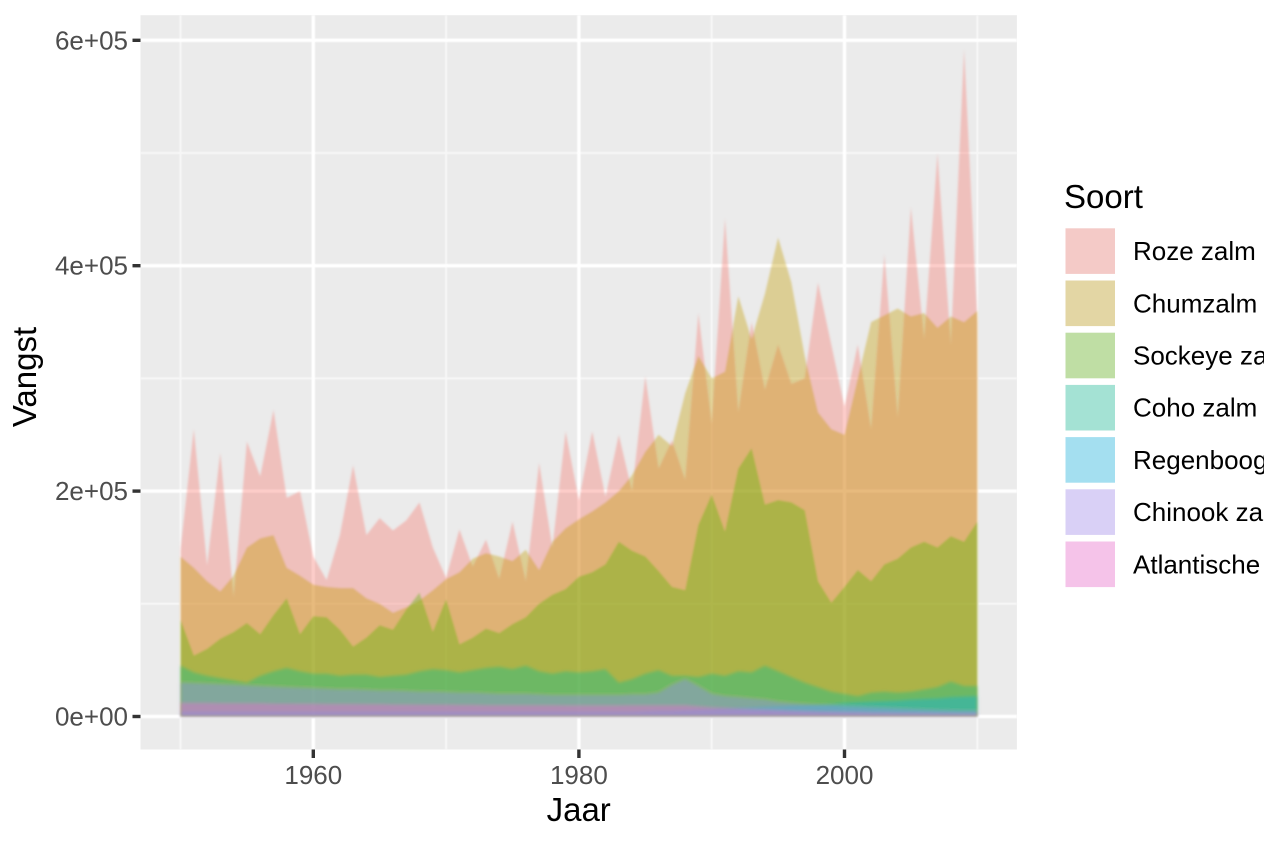  What do you see at coordinates (91, 491) in the screenshot?
I see `svg-text: 2e+05` at bounding box center [91, 491].